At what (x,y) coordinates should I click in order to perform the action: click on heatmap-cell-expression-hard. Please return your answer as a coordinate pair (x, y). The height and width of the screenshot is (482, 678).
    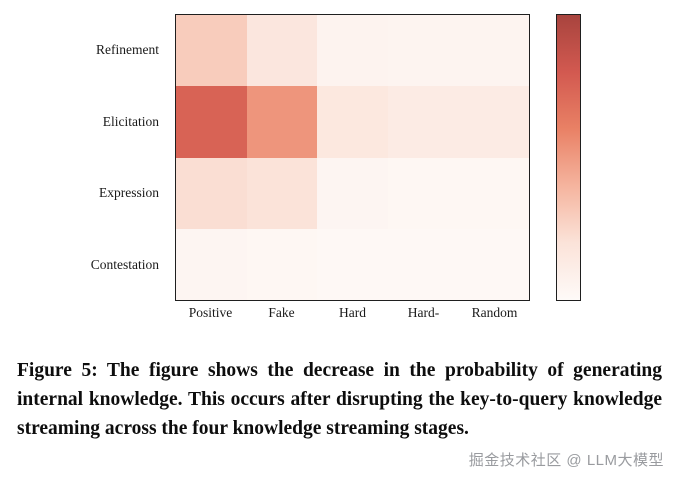
    Looking at the image, I should click on (352, 193).